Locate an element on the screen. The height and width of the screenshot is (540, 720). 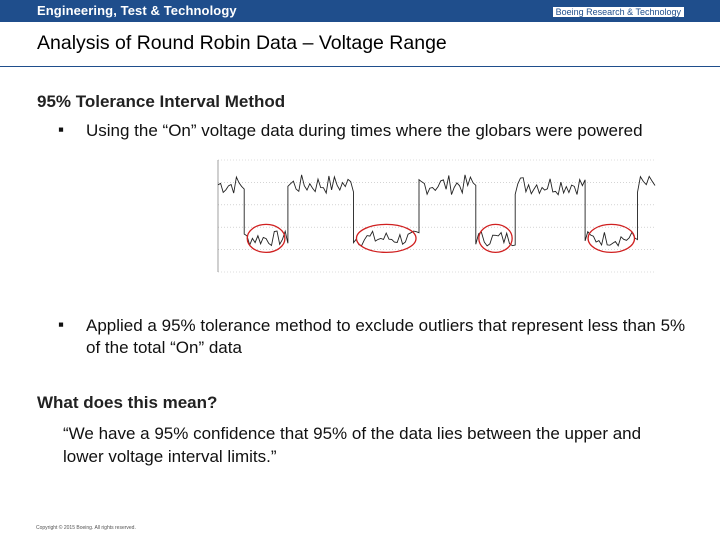
chart-highlights is located at coordinates (441, 238).